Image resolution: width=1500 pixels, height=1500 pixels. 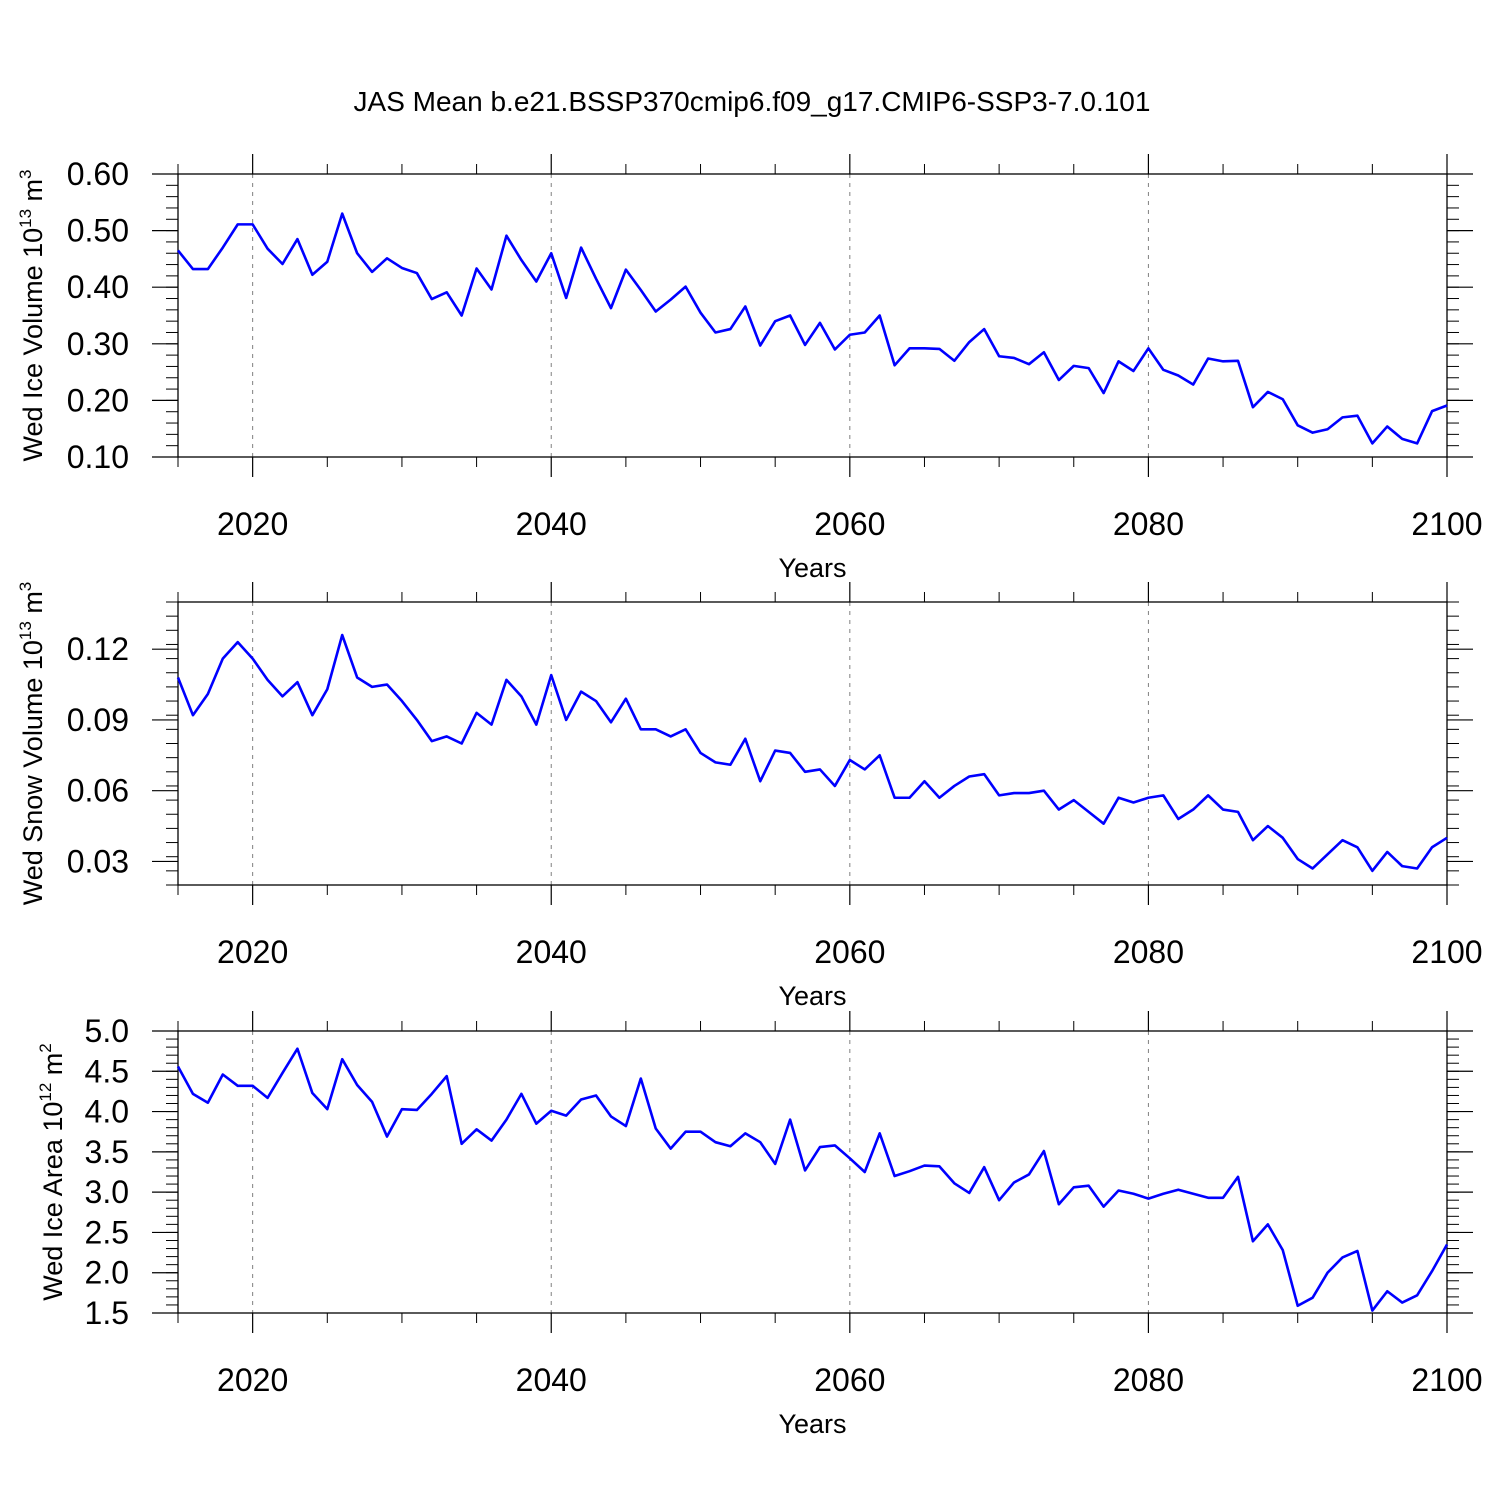 I want to click on y-axis-label-unit-exponent: 2, so click(x=45, y=1047).